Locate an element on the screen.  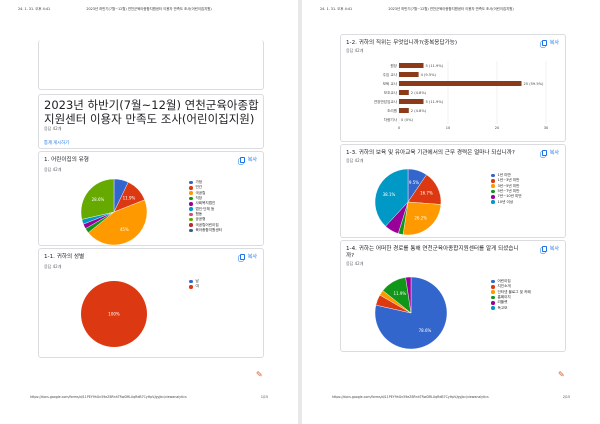
legend-entry: 육아종합지원센터 is located at coordinates (205, 230).